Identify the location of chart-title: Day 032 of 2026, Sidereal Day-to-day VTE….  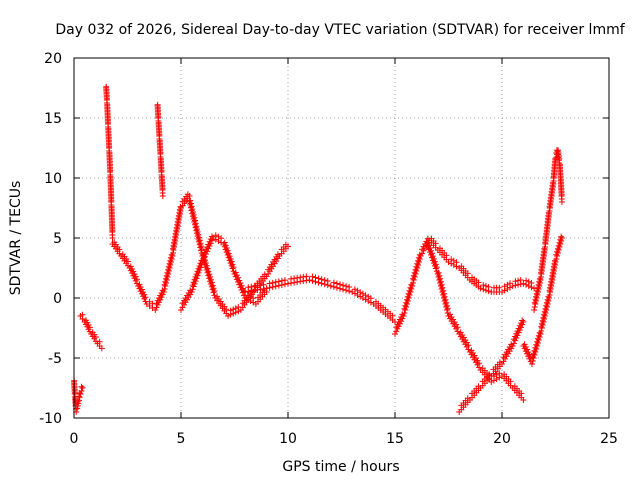
(340, 30).